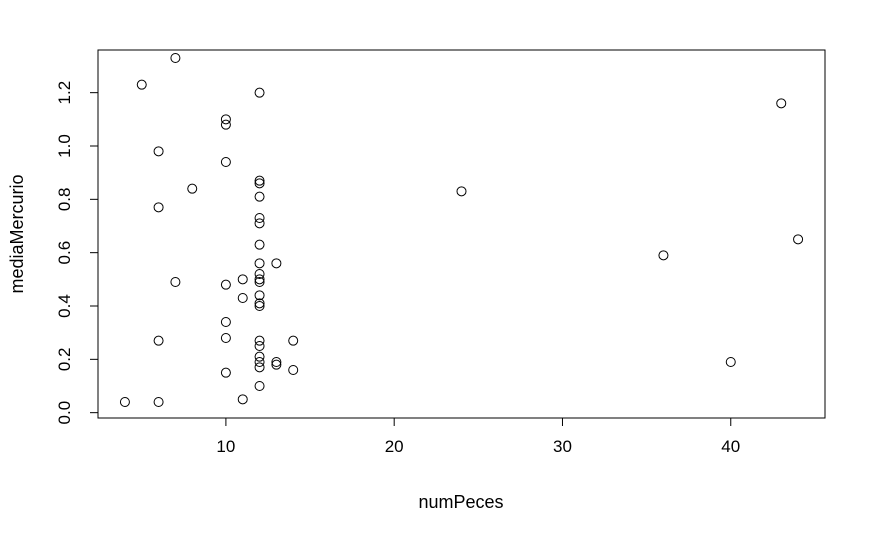  What do you see at coordinates (77, 253) in the screenshot?
I see `y-axis: 0.0 0.2 0.4 0.6 0.8 1.0 1.2` at bounding box center [77, 253].